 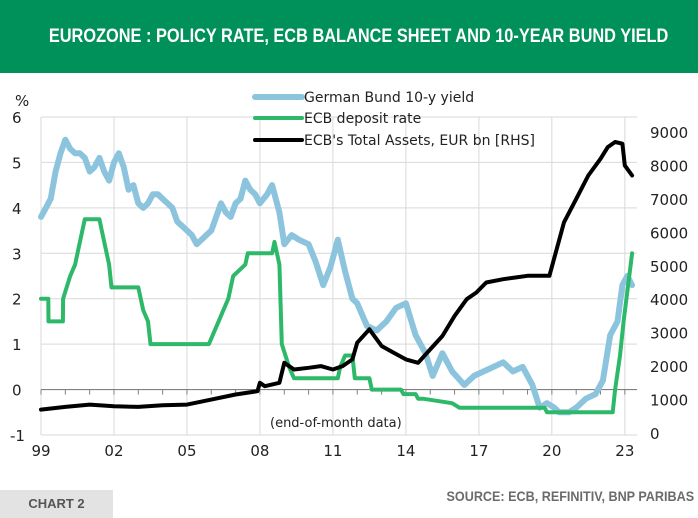 I want to click on x-tick-label: 05, so click(x=186, y=451).